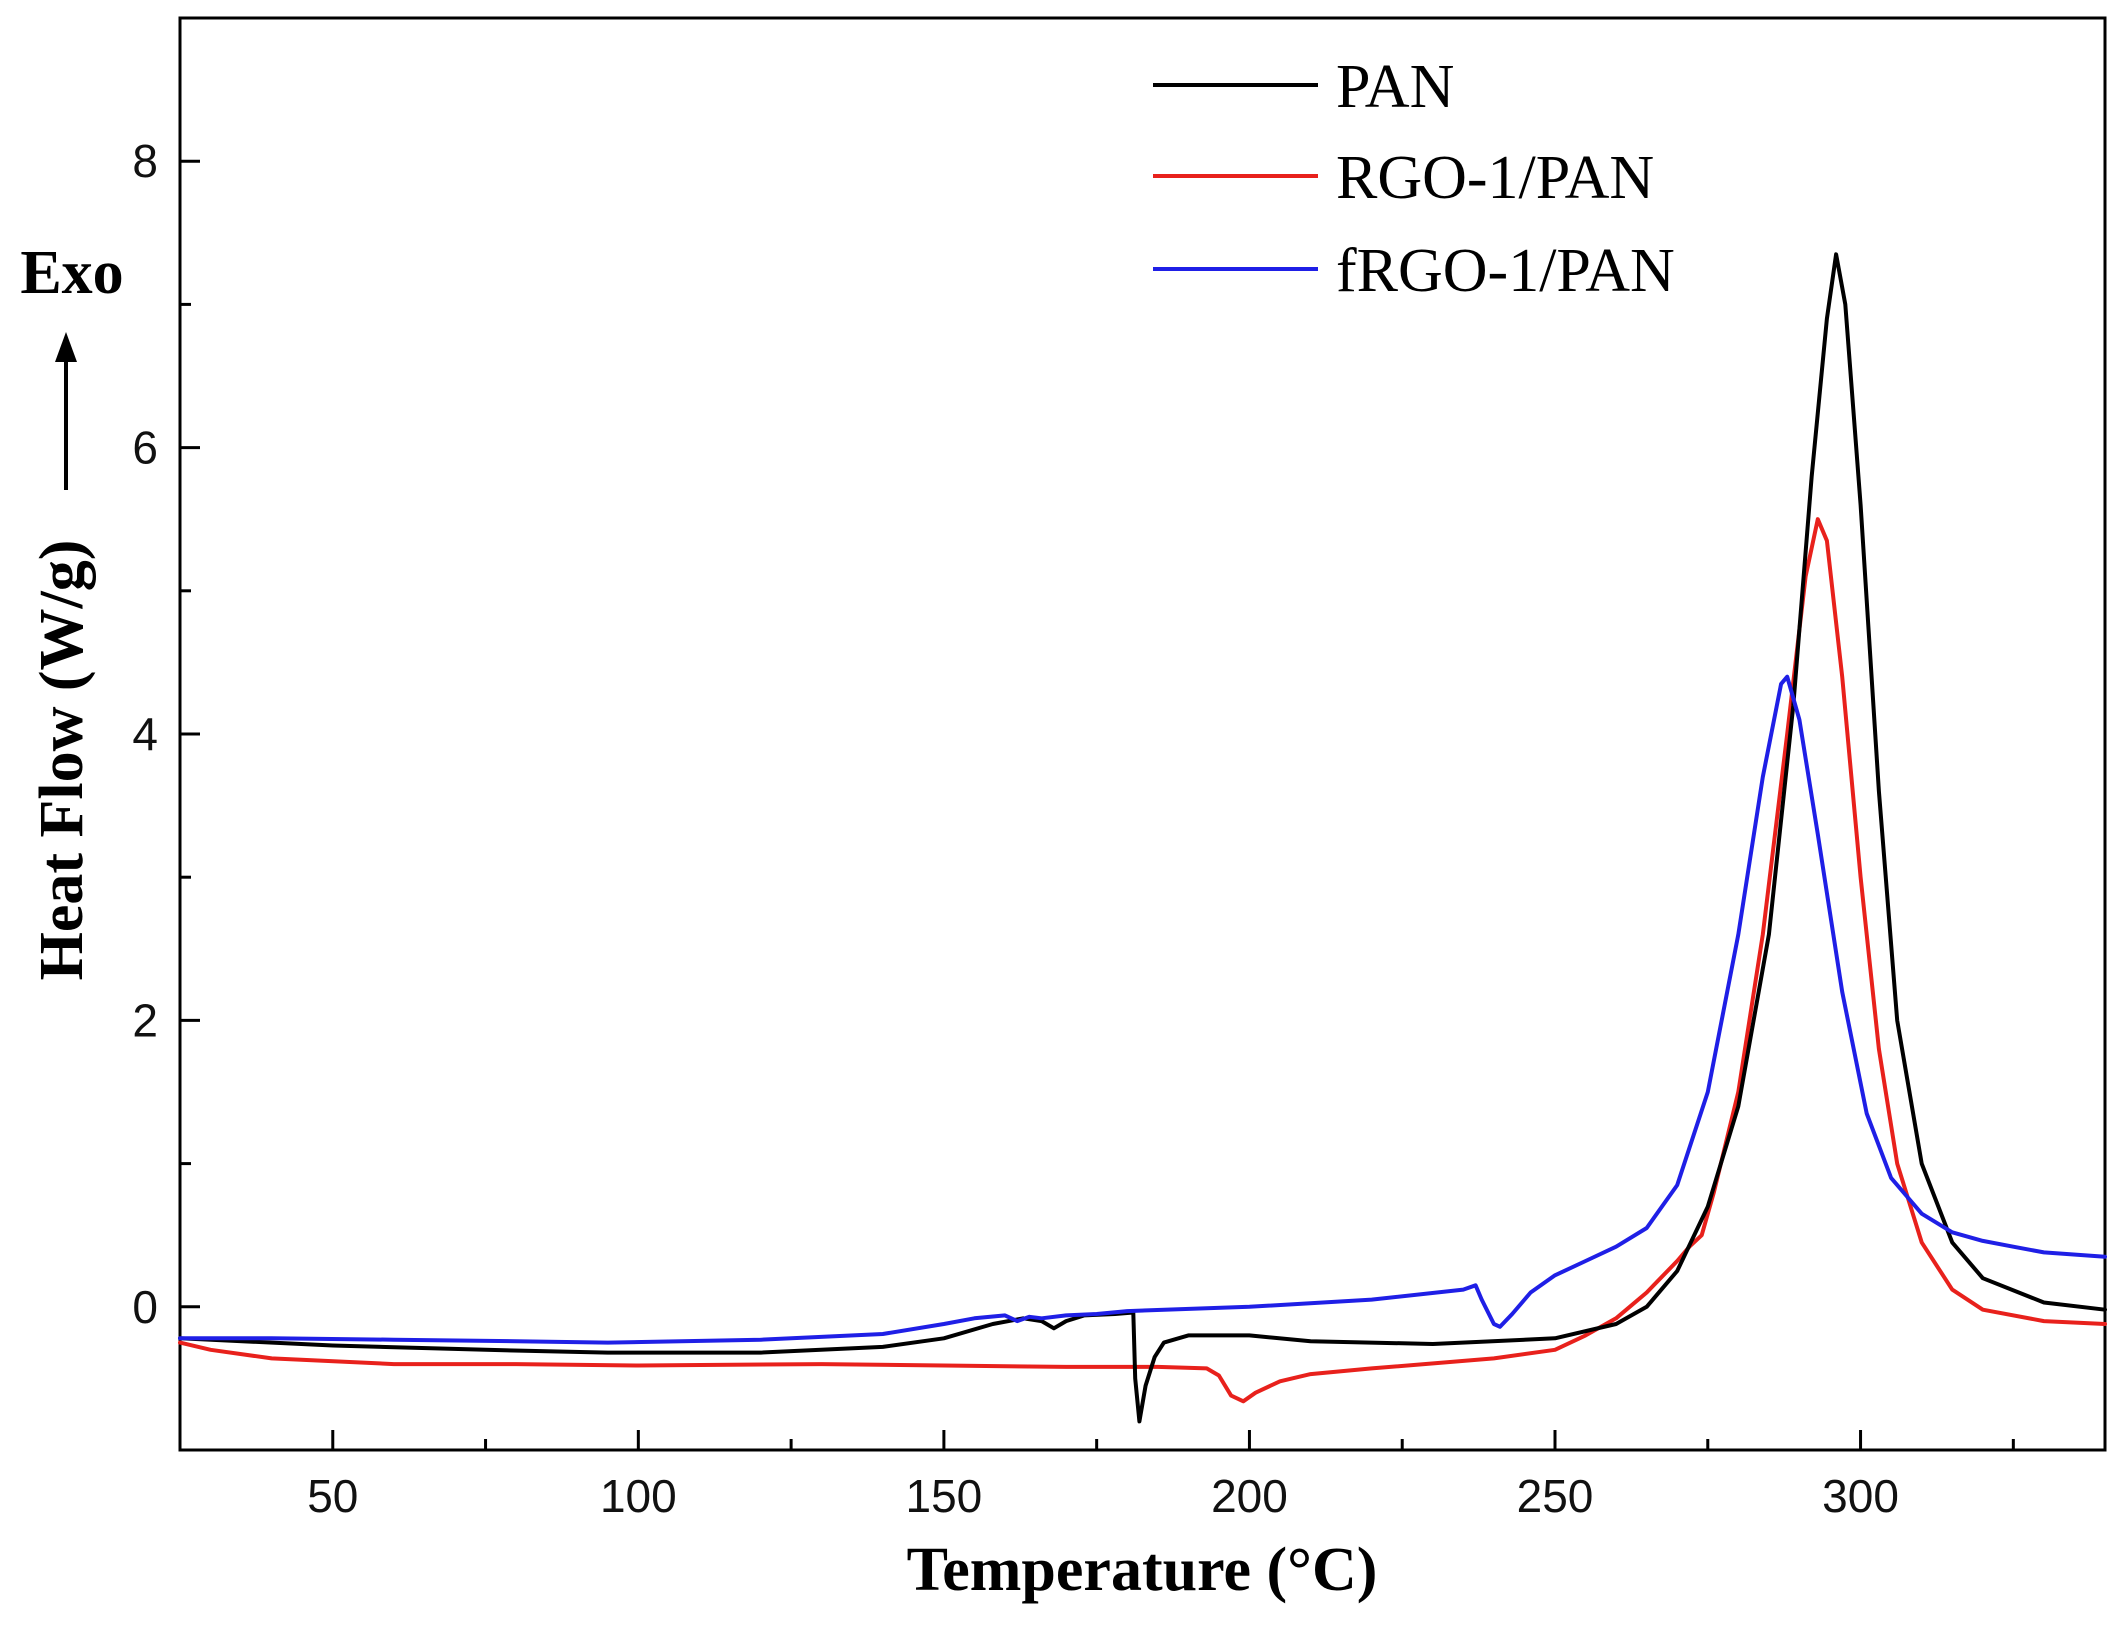 The height and width of the screenshot is (1628, 2120). I want to click on x-tick-label: 250, so click(1555, 1496).